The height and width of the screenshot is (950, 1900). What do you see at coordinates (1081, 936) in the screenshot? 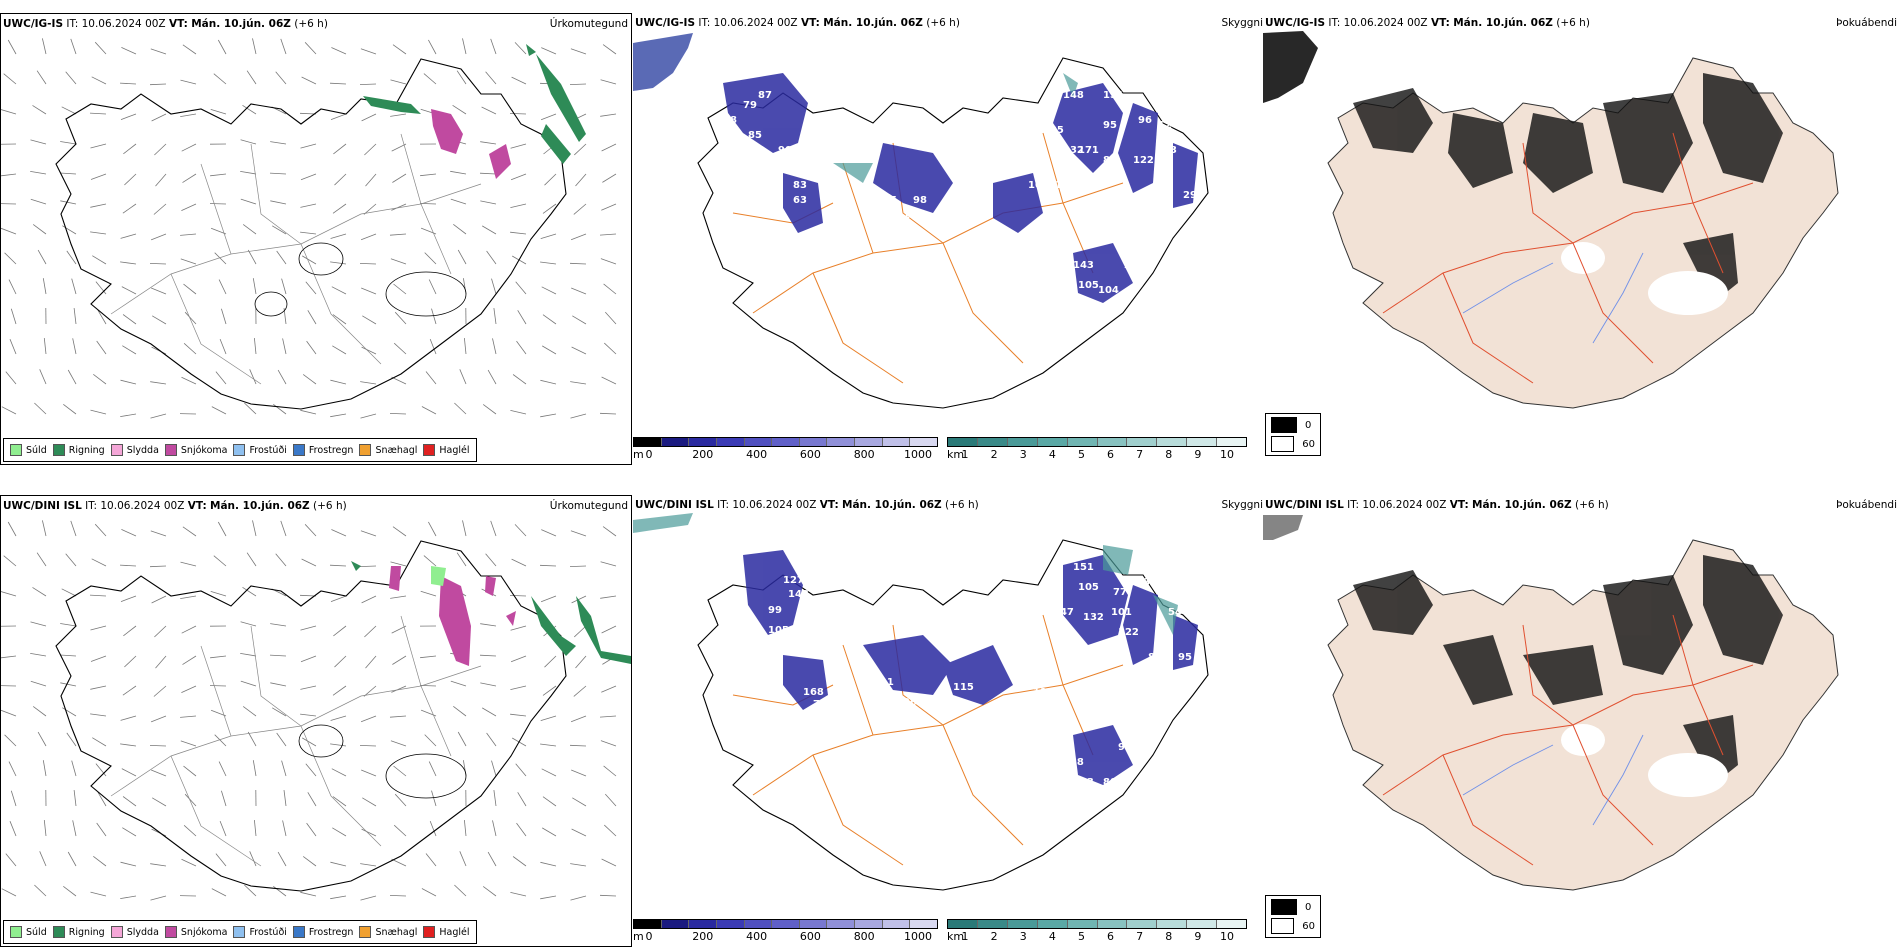
I see `colorbar-tick: 5` at bounding box center [1081, 936].